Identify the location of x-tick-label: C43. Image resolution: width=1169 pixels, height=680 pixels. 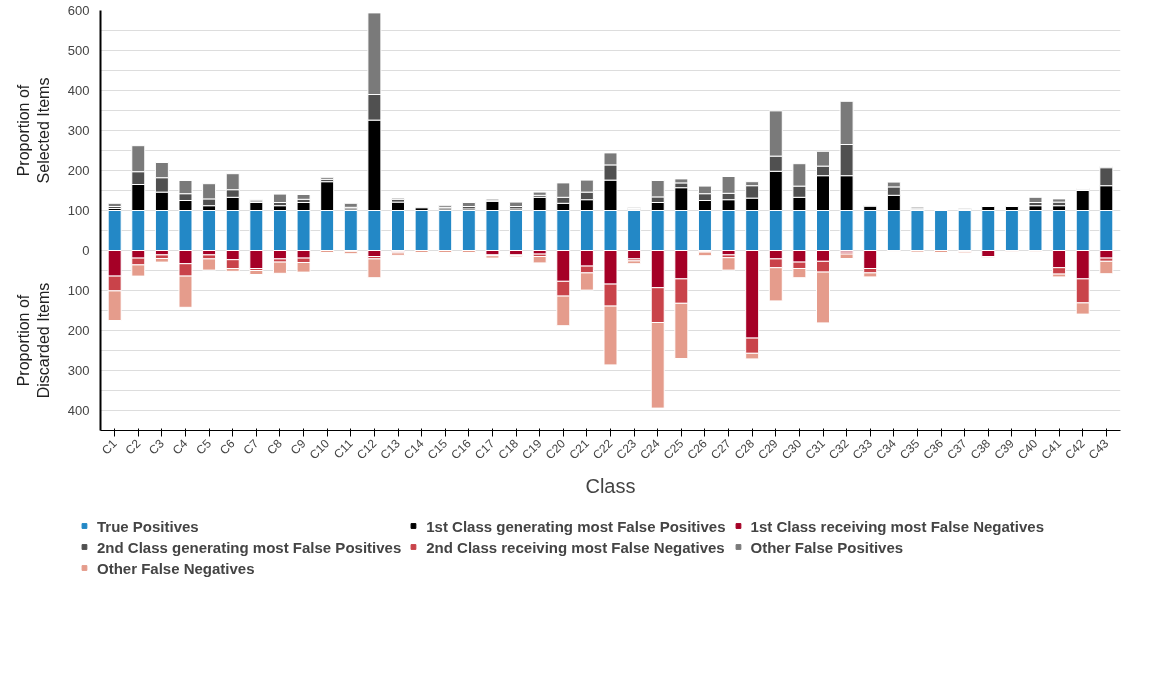
(1098, 449).